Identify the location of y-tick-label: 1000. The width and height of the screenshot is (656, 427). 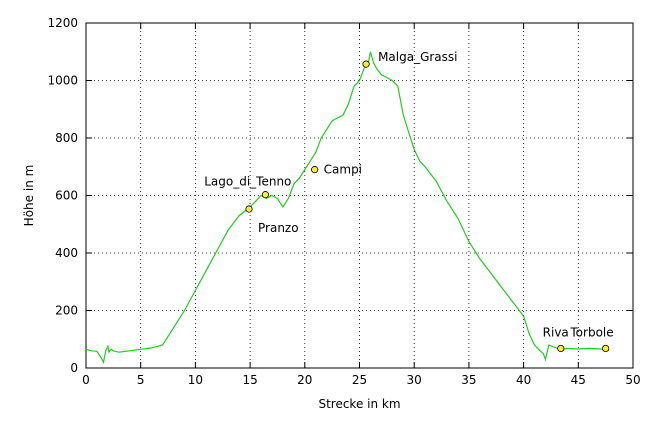
(62, 81).